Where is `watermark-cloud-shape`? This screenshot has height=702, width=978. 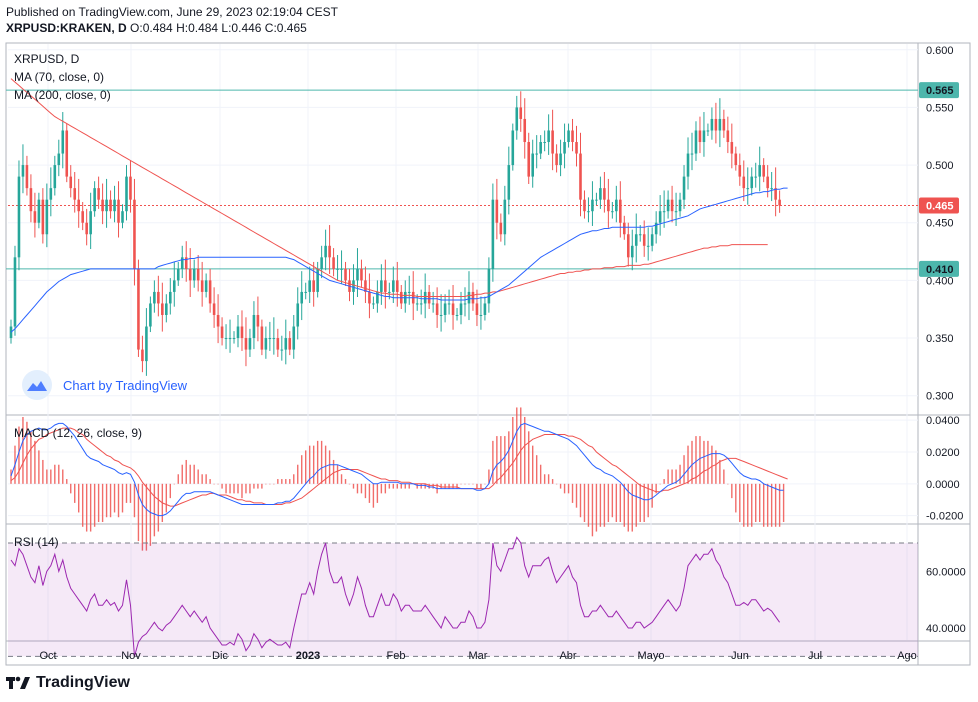 watermark-cloud-shape is located at coordinates (37, 386).